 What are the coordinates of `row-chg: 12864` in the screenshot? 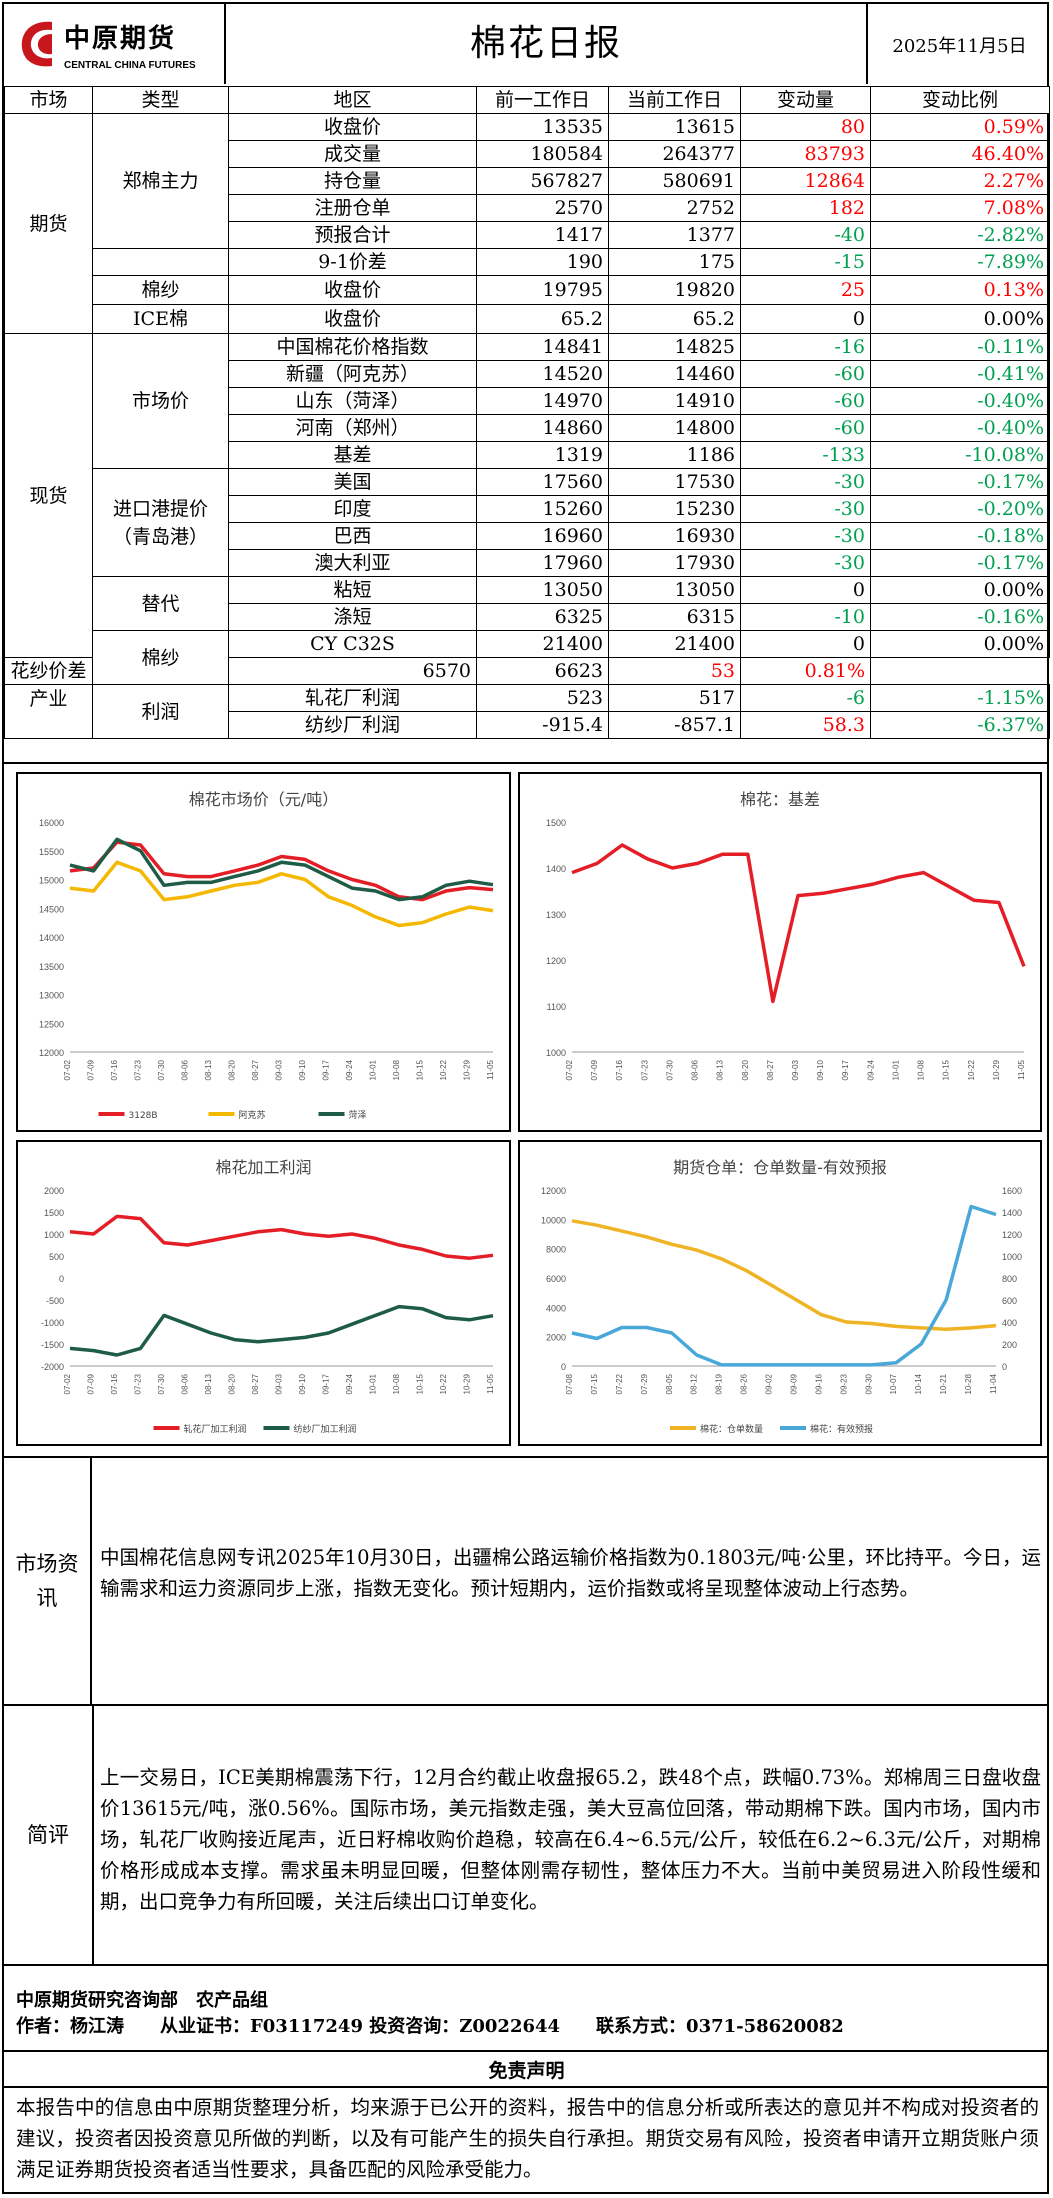 It's located at (805, 181).